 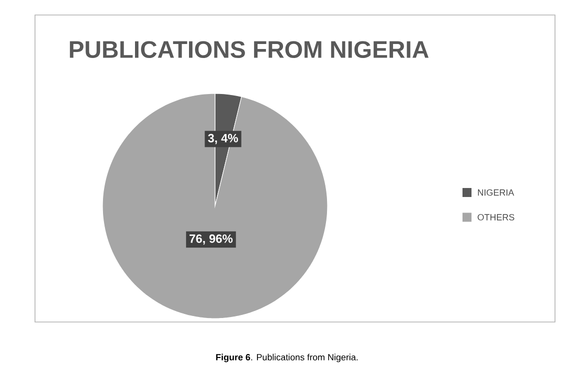 What do you see at coordinates (211, 239) in the screenshot?
I see `data-label: 76, 96%` at bounding box center [211, 239].